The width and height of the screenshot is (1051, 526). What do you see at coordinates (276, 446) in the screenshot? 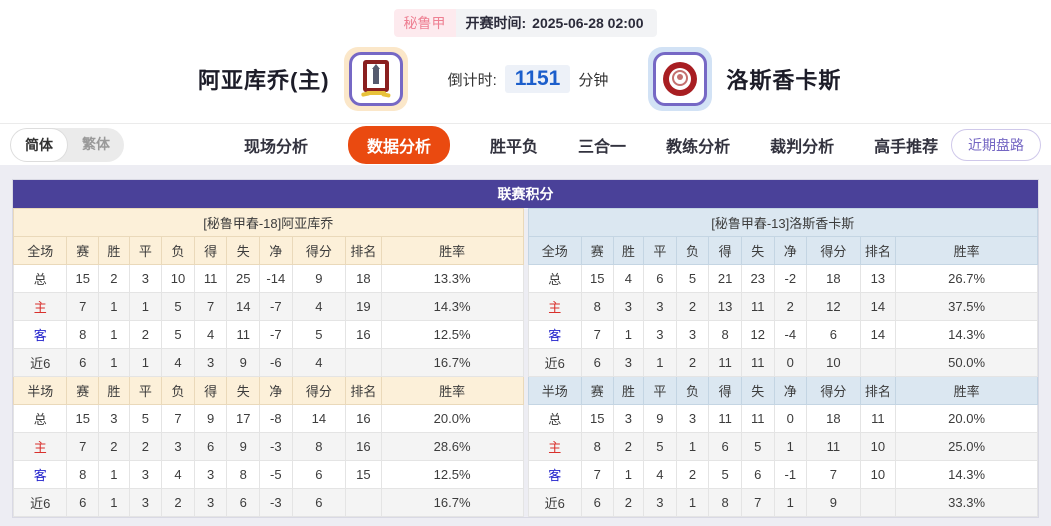
I see `stat-cell: -3` at bounding box center [276, 446].